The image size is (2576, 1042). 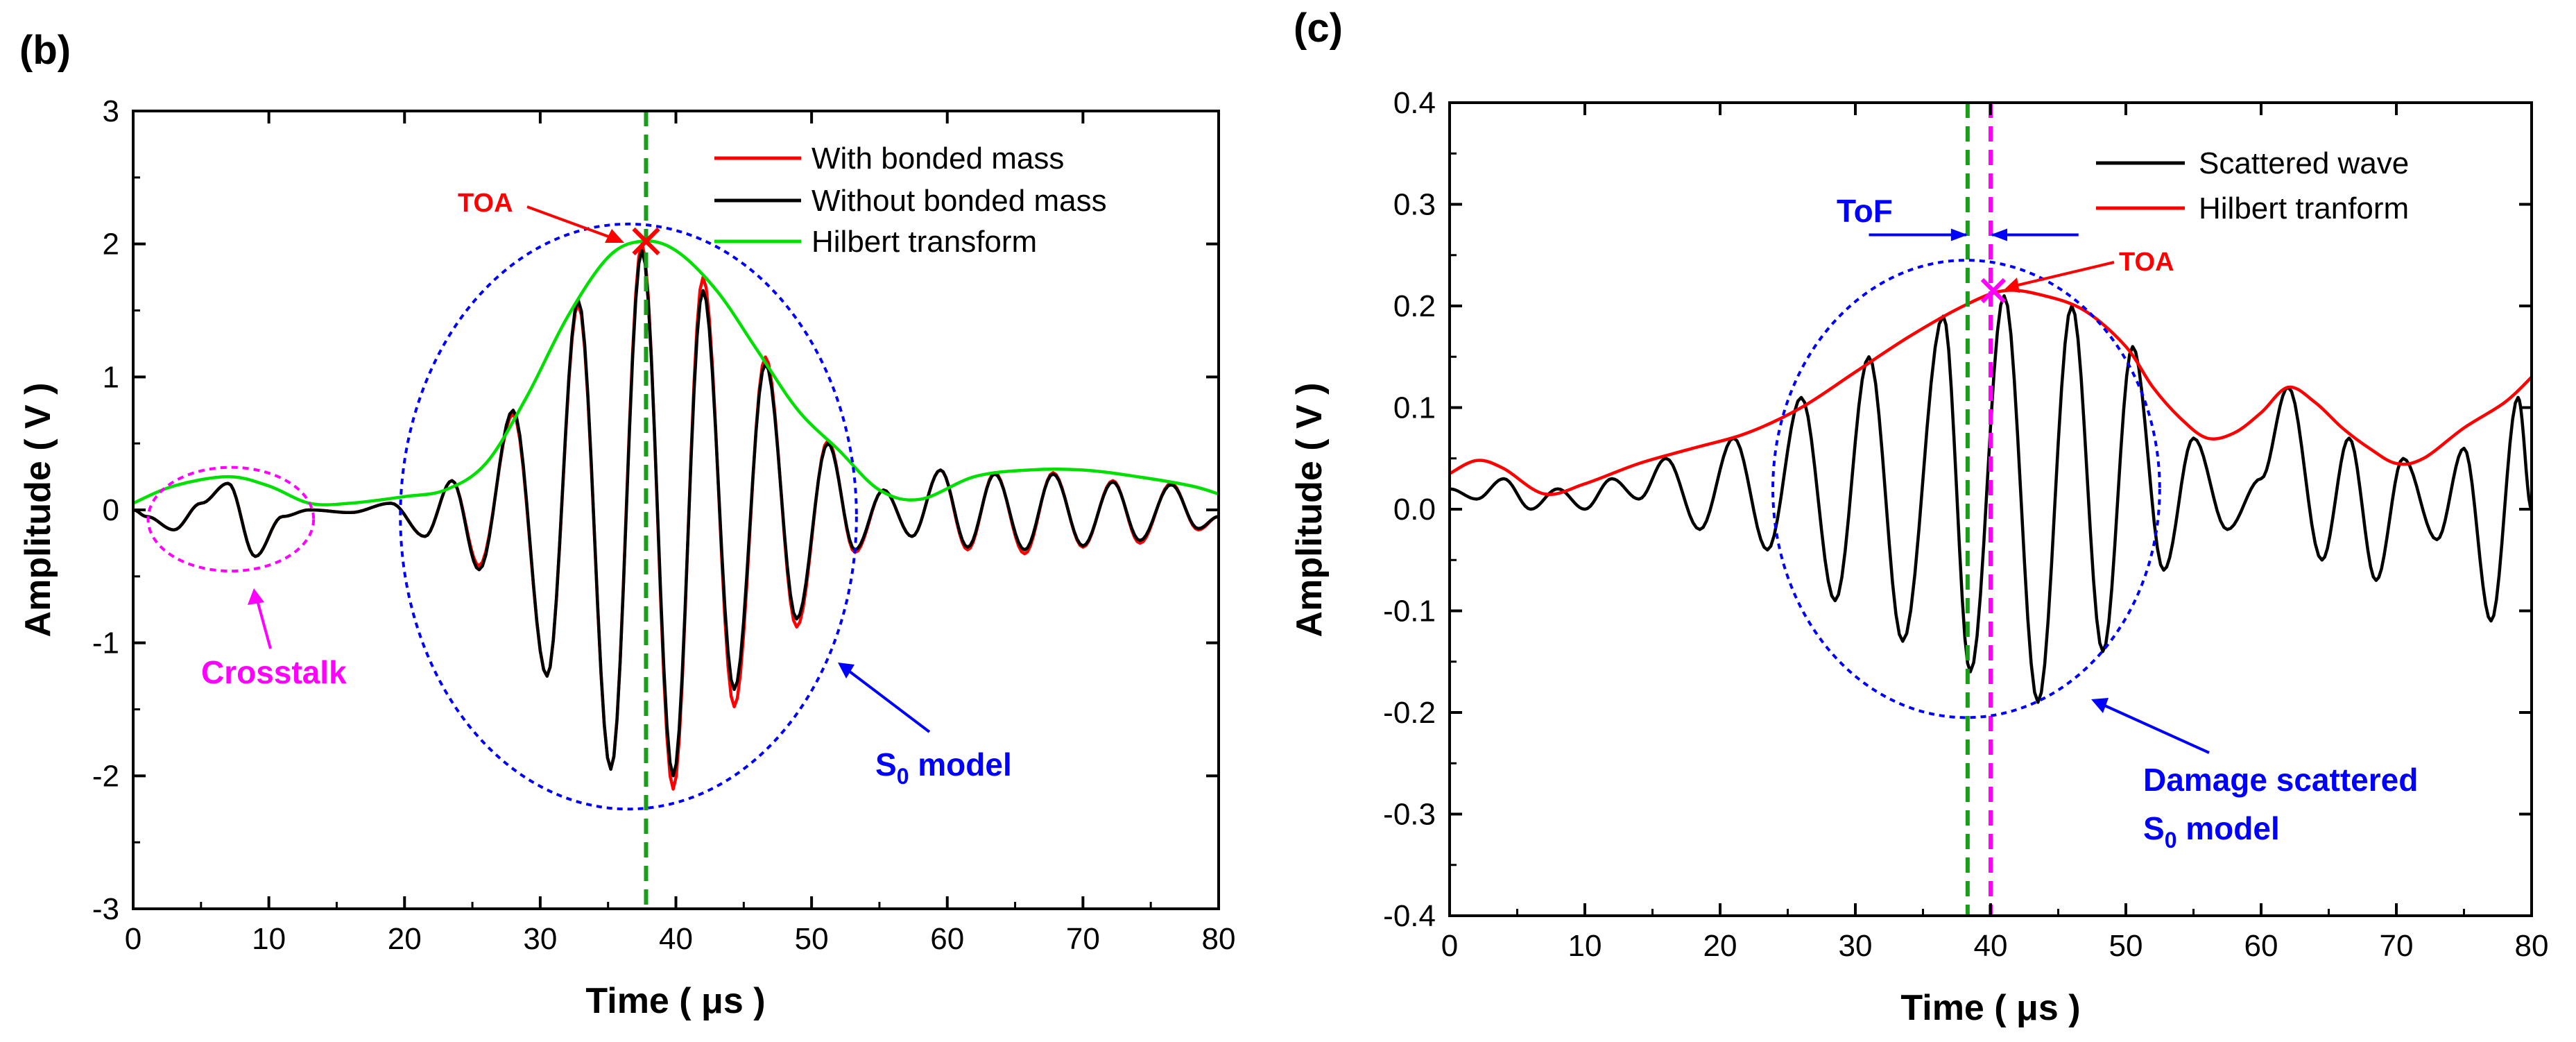 I want to click on y-tick-label: 2, so click(x=111, y=245).